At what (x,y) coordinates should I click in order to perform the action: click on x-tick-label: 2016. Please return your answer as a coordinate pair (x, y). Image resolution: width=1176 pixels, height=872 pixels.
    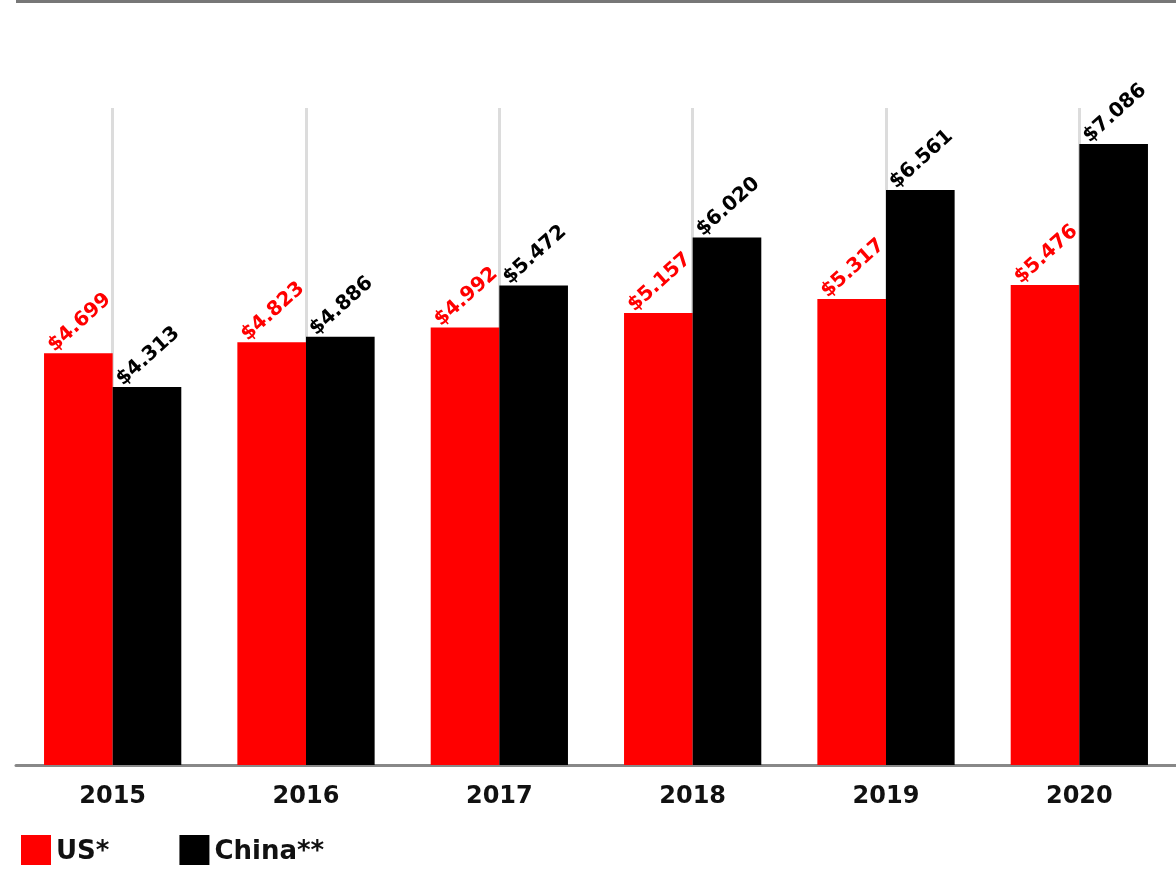
    Looking at the image, I should click on (306, 795).